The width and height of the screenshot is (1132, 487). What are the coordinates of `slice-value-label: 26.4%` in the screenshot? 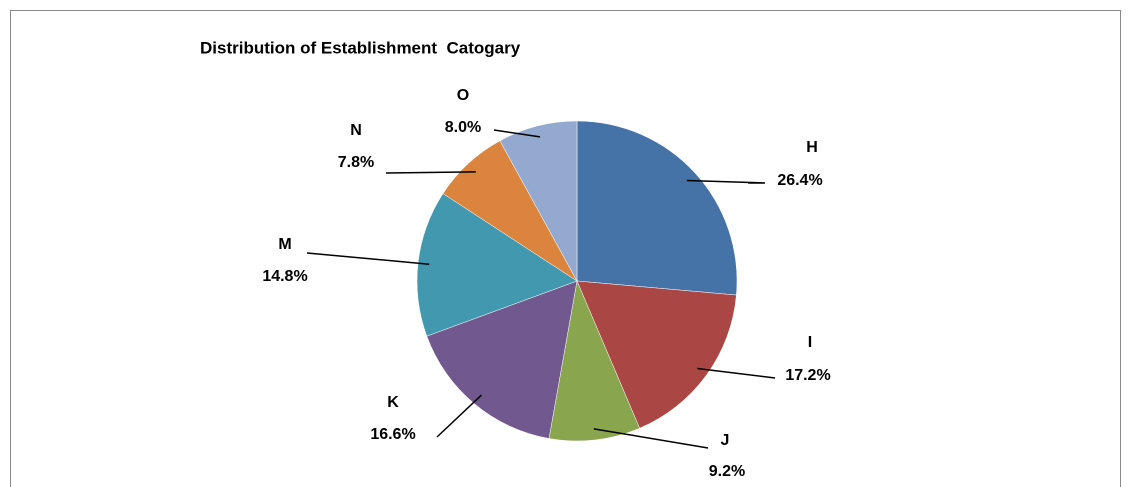 It's located at (799, 180).